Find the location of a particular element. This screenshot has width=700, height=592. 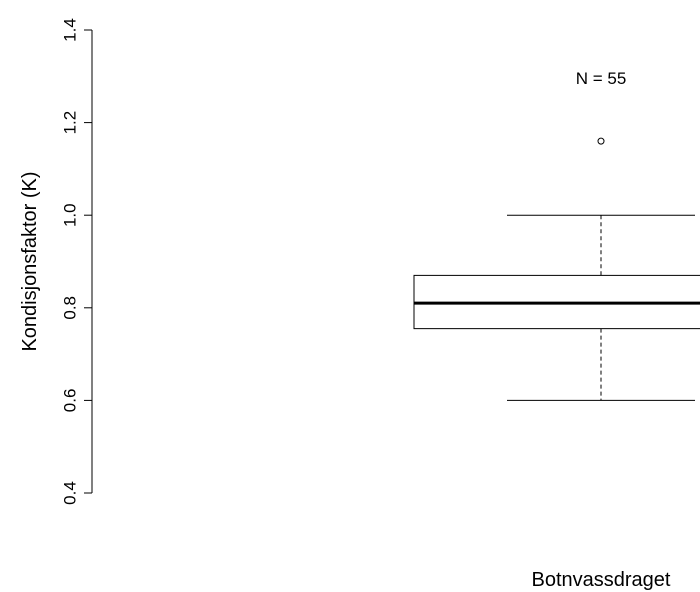

n-annotation: N = 55 is located at coordinates (601, 78).